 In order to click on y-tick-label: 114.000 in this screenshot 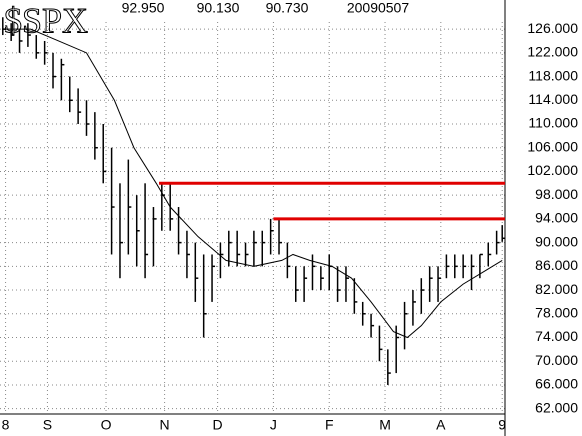, I will do `click(553, 99)`.